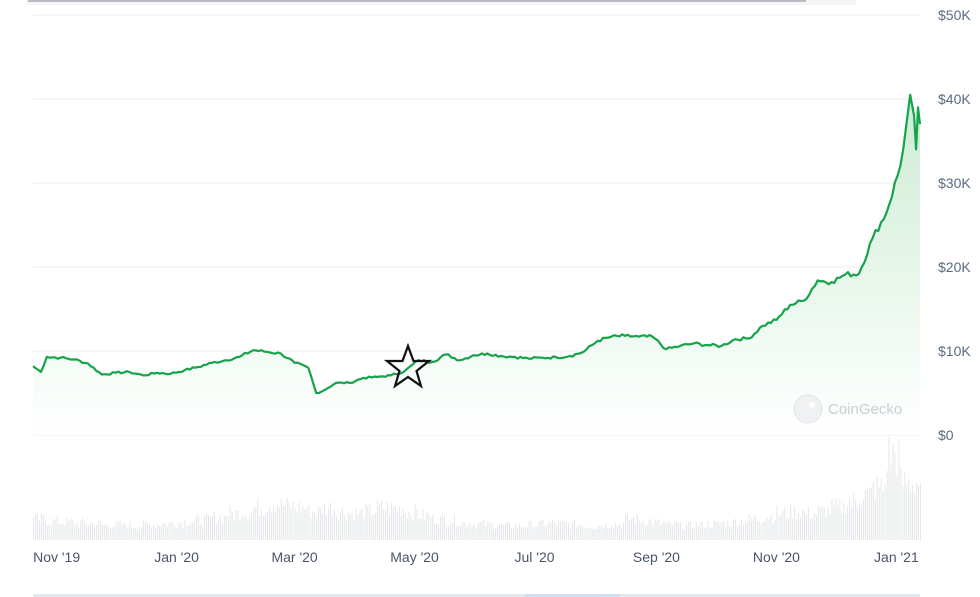 This screenshot has height=597, width=980. I want to click on y-tick-label: $30K, so click(954, 183).